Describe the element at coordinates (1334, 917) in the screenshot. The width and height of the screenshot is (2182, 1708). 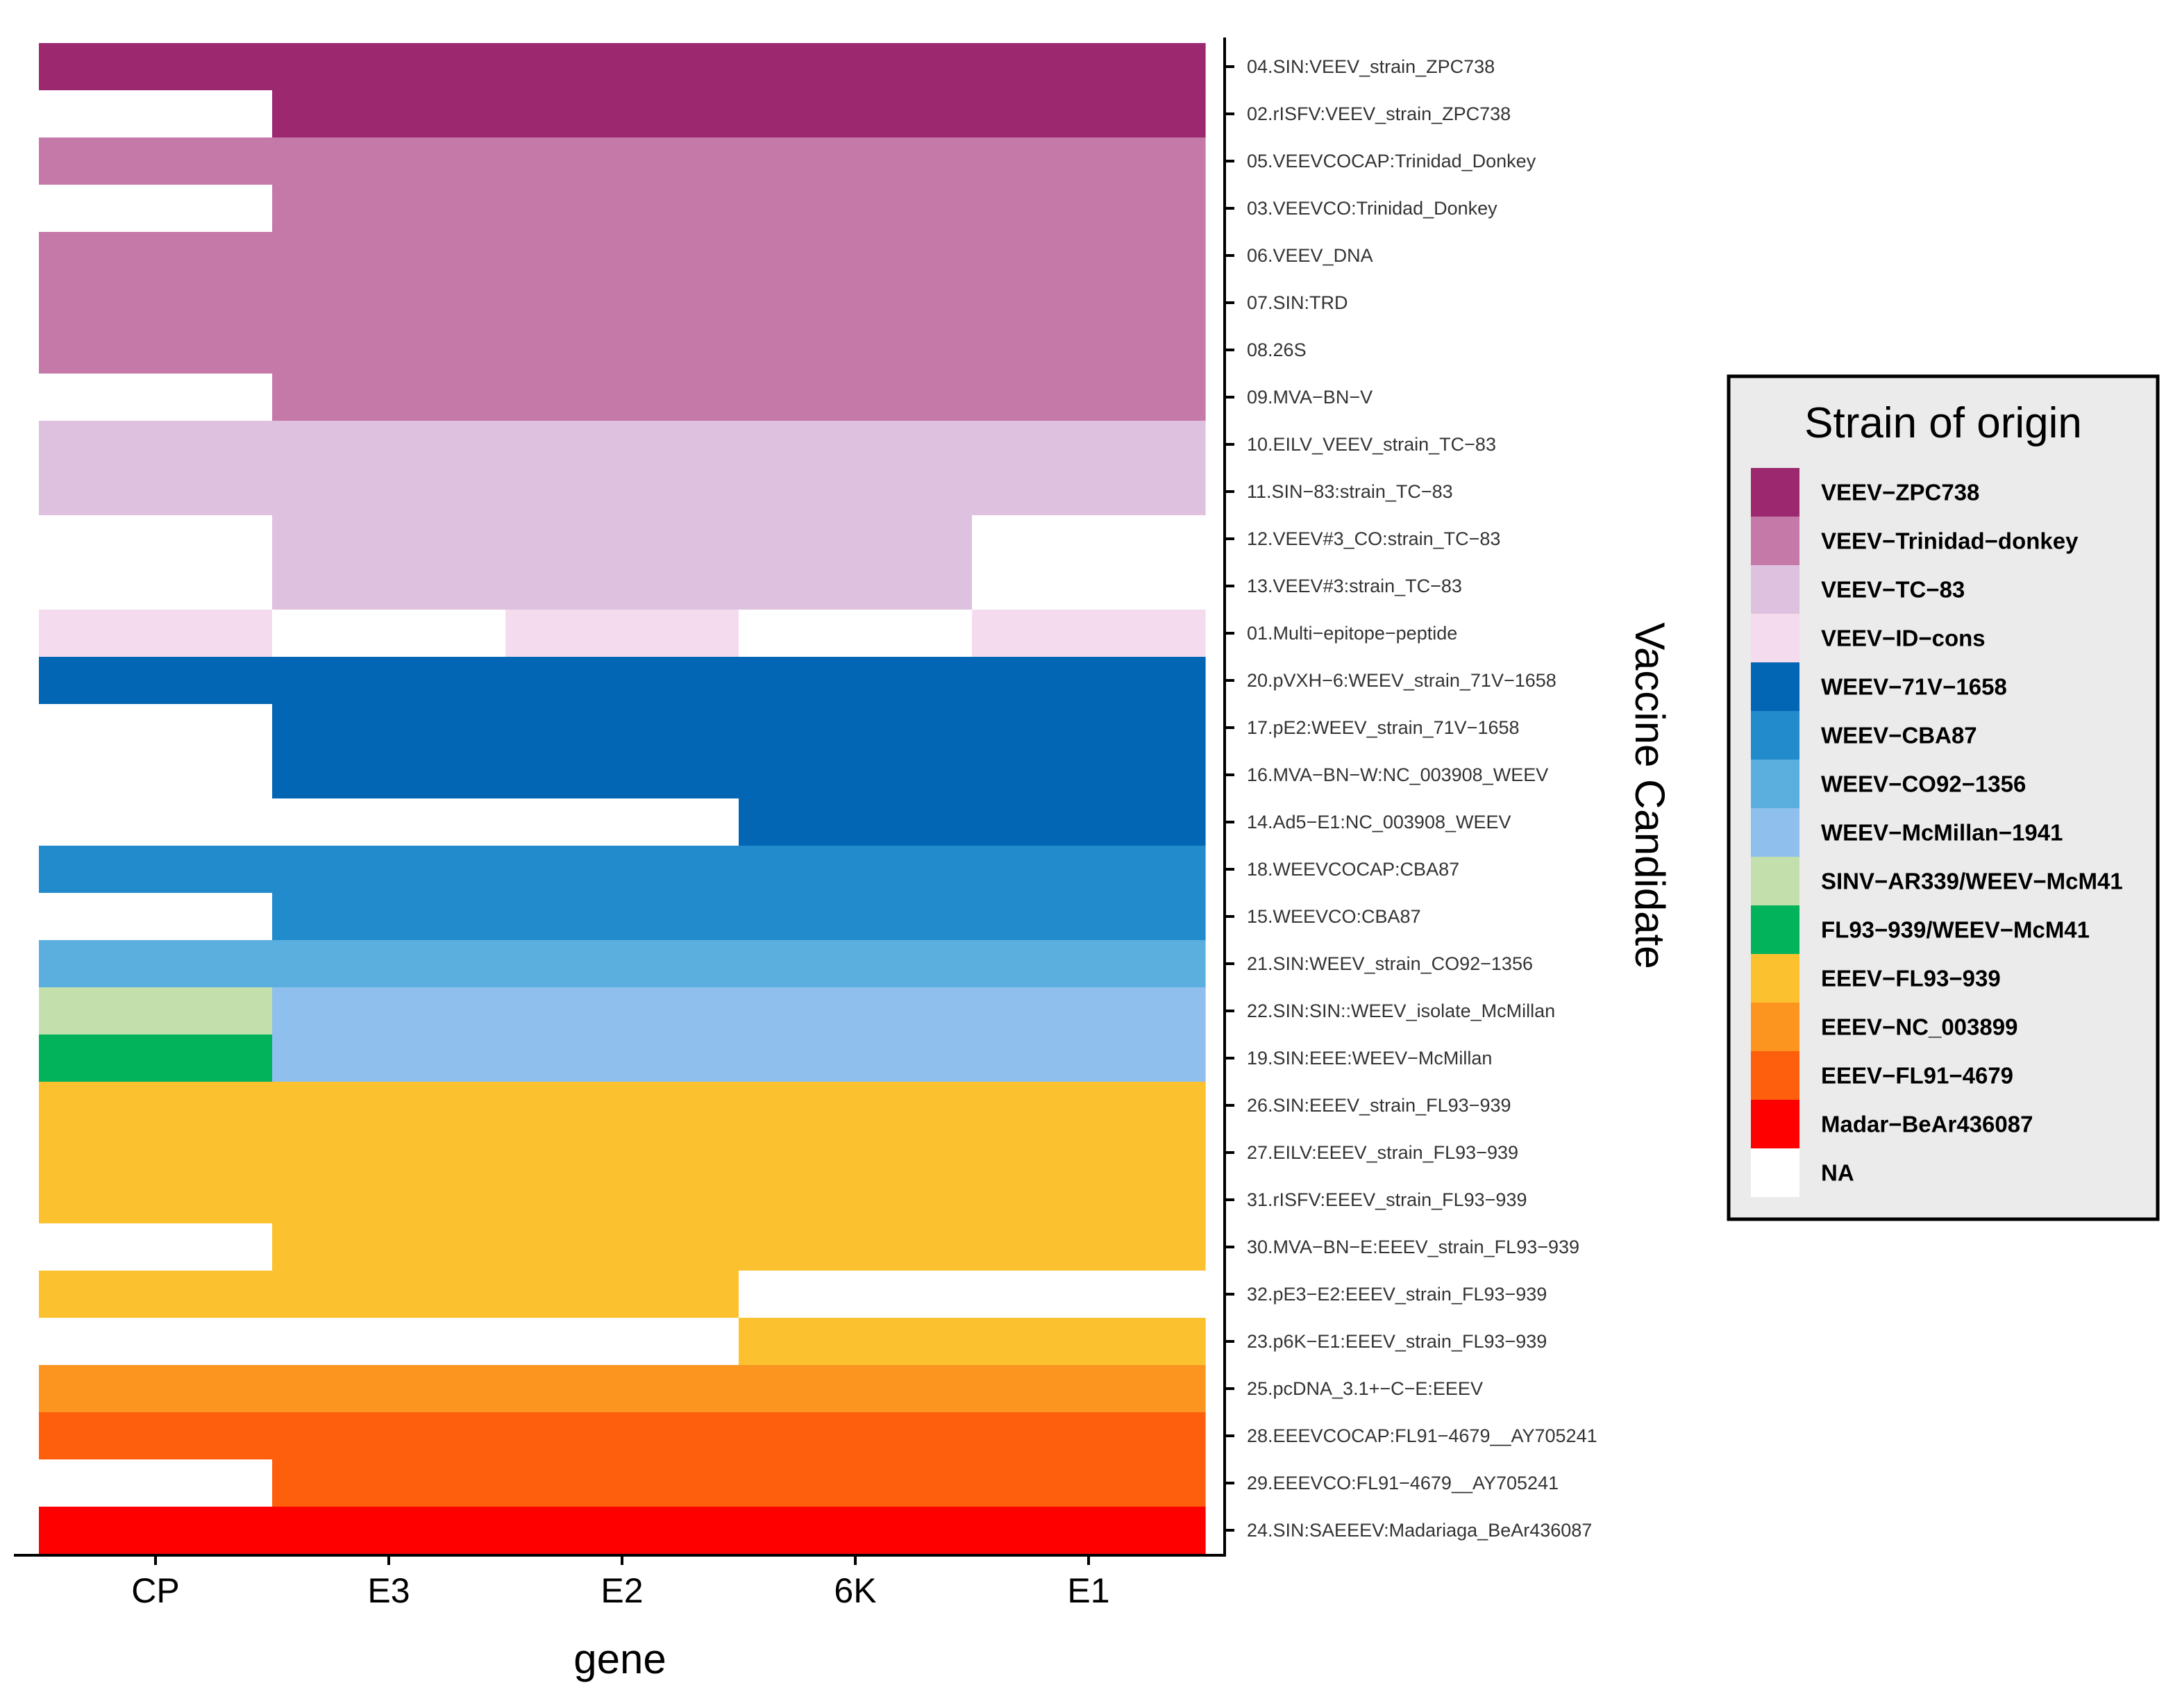
I see `y-tick-label: 15.WEEVCO:CBA87` at that location.